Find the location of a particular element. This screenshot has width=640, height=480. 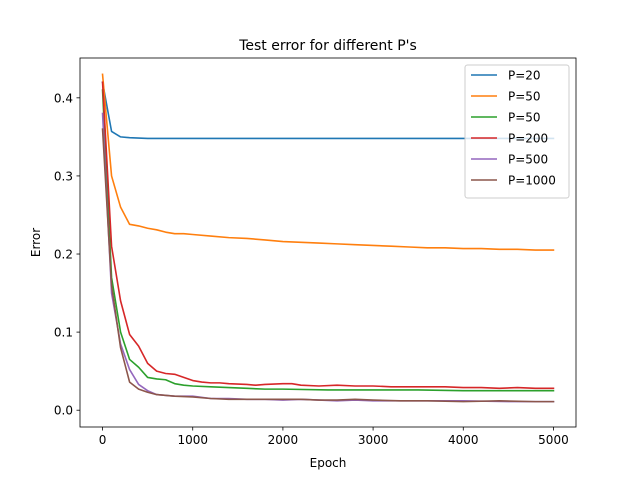

y-tick-label: 0.3 is located at coordinates (63, 176).